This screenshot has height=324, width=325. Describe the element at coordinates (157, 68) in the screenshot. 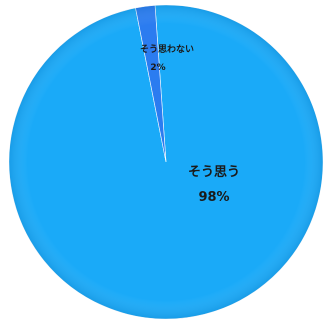

I see `slice-value-disagree: 2%` at that location.